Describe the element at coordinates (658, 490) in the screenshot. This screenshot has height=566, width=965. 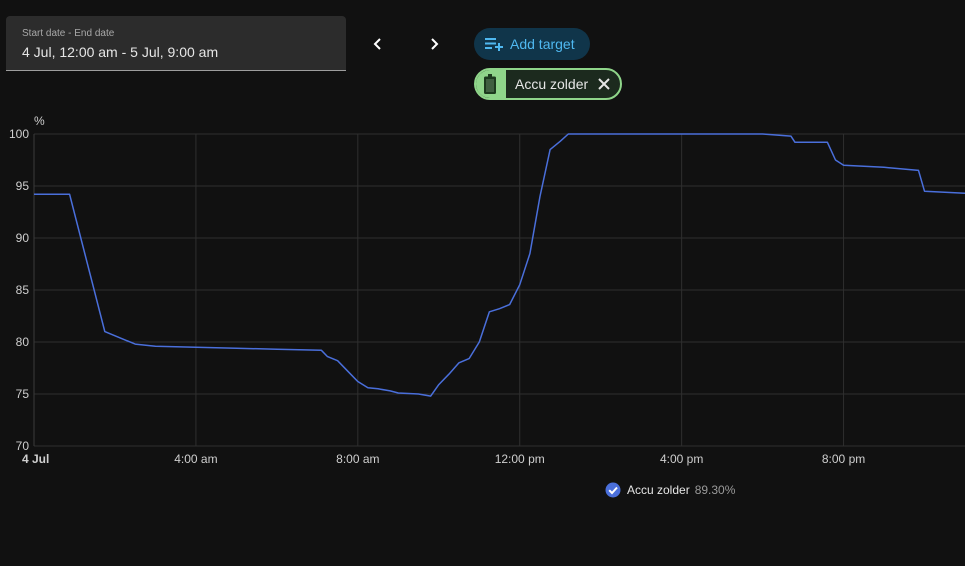
I see `legend-series-name: Accu zolder` at that location.